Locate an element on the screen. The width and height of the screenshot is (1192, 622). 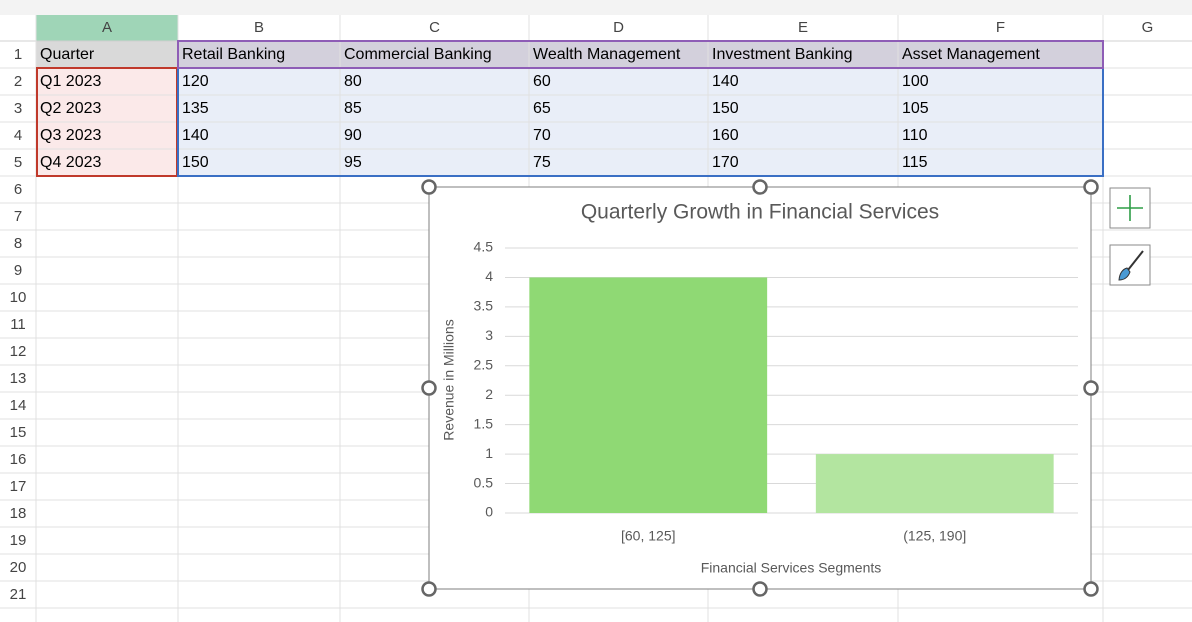
cell-text: Wealth Management is located at coordinates (607, 54).